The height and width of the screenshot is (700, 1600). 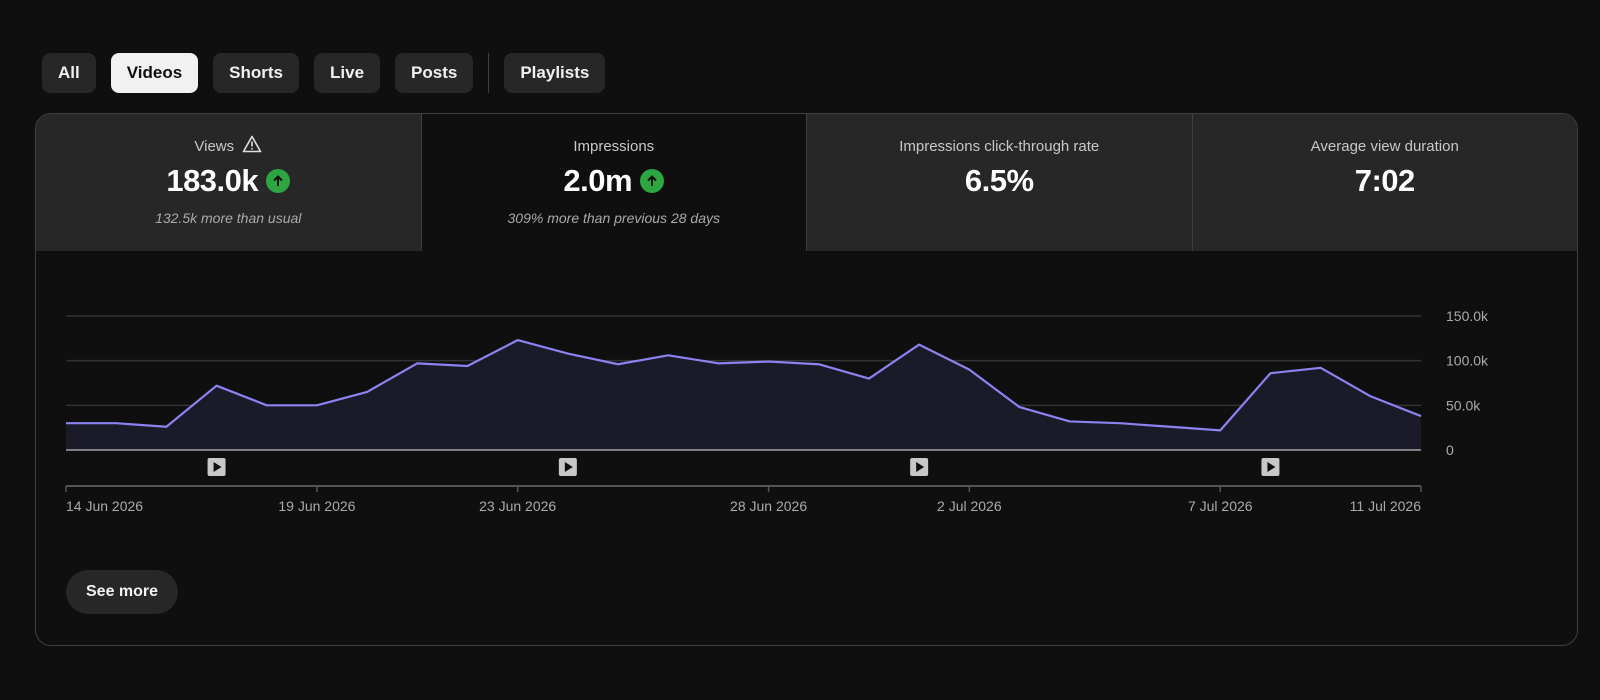 I want to click on metric-title-label: Views, so click(x=214, y=146).